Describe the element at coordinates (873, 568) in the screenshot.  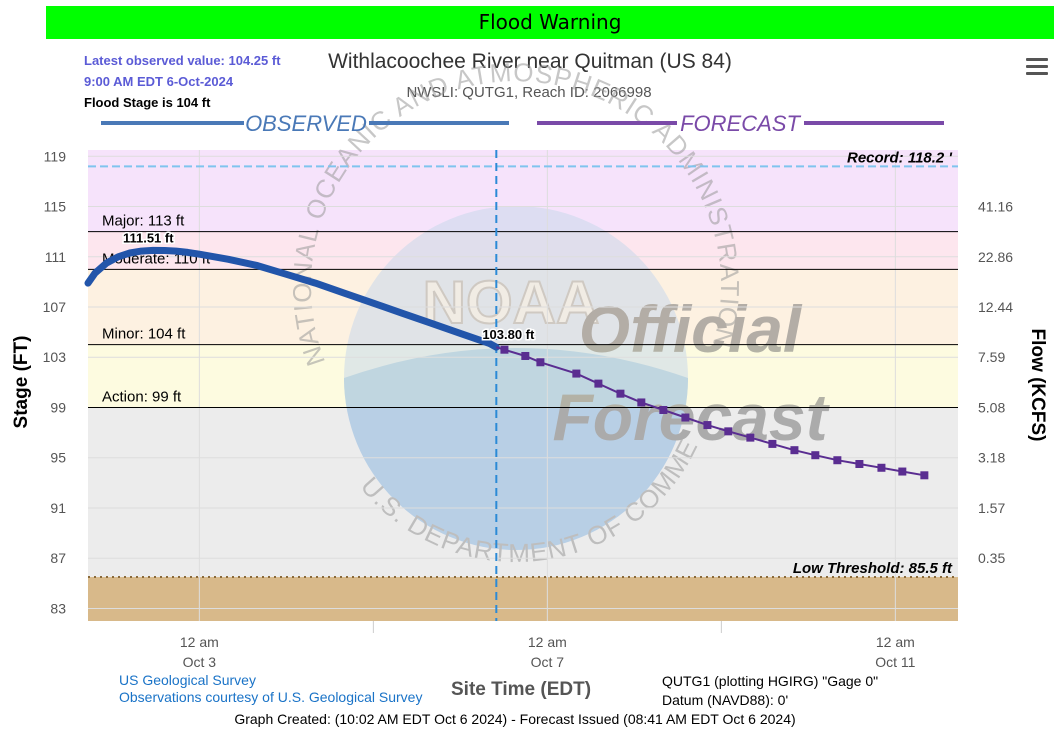
I see `low-threshold-label: Low Threshold: 85.5 ft` at that location.